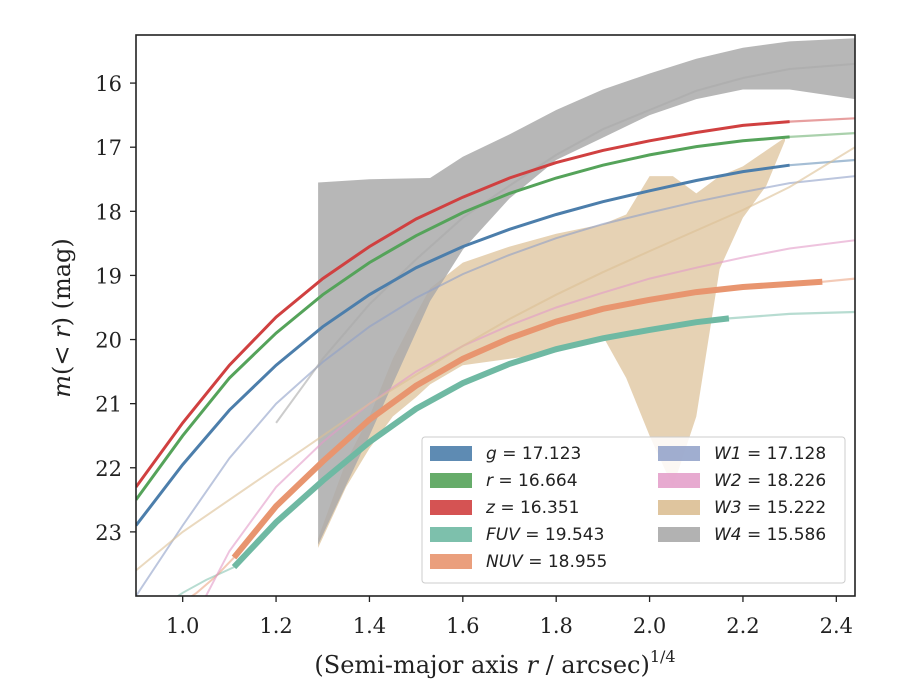  What do you see at coordinates (275, 626) in the screenshot?
I see `x-tick-label: 1.2` at bounding box center [275, 626].